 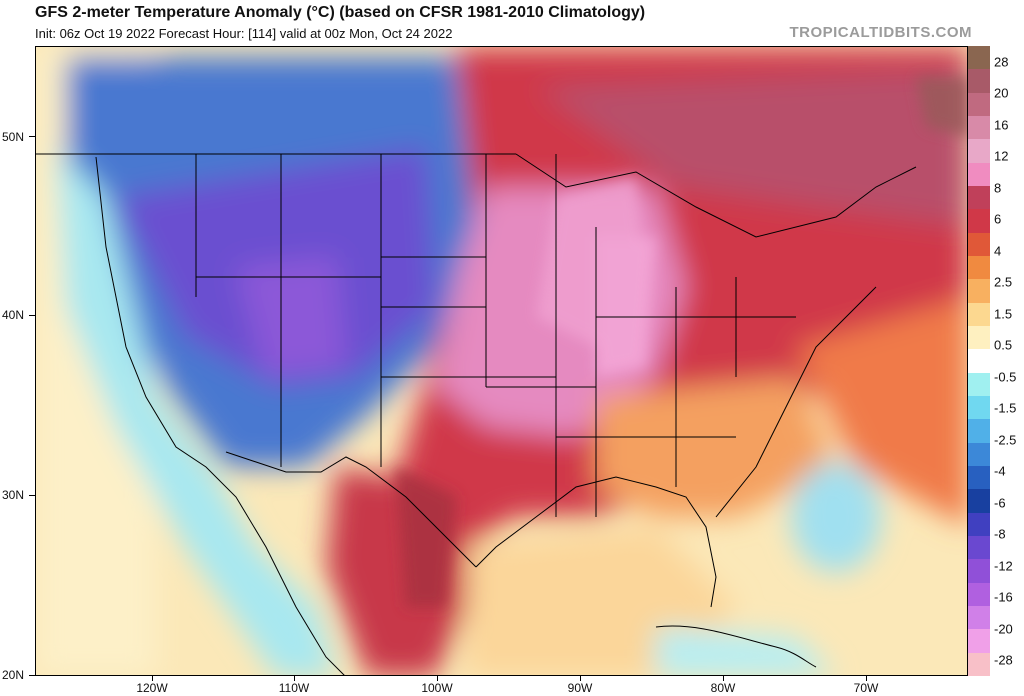 What do you see at coordinates (152, 688) in the screenshot?
I see `lon-label-120w: 120W` at bounding box center [152, 688].